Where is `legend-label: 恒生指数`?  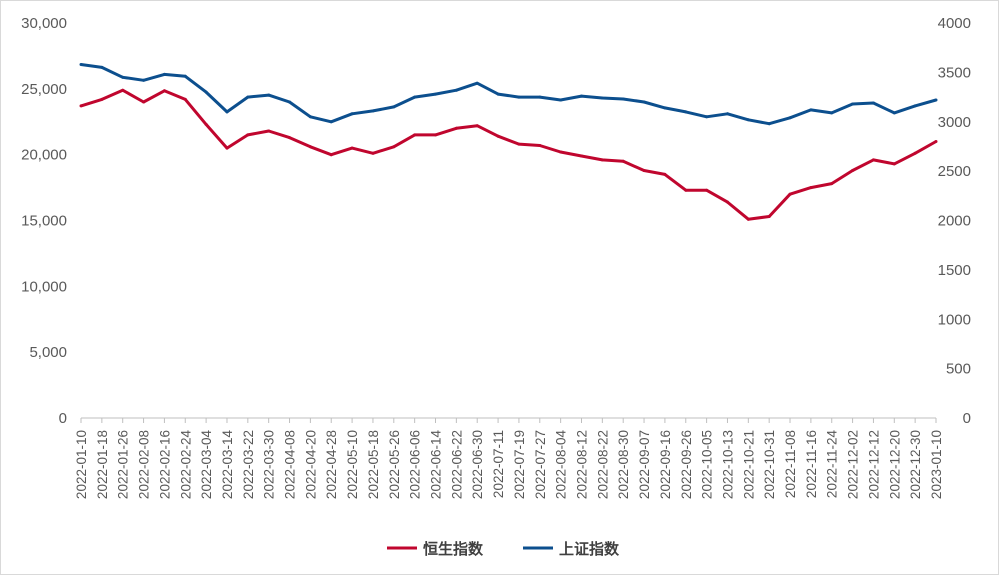 legend-label: 恒生指数 is located at coordinates (453, 549).